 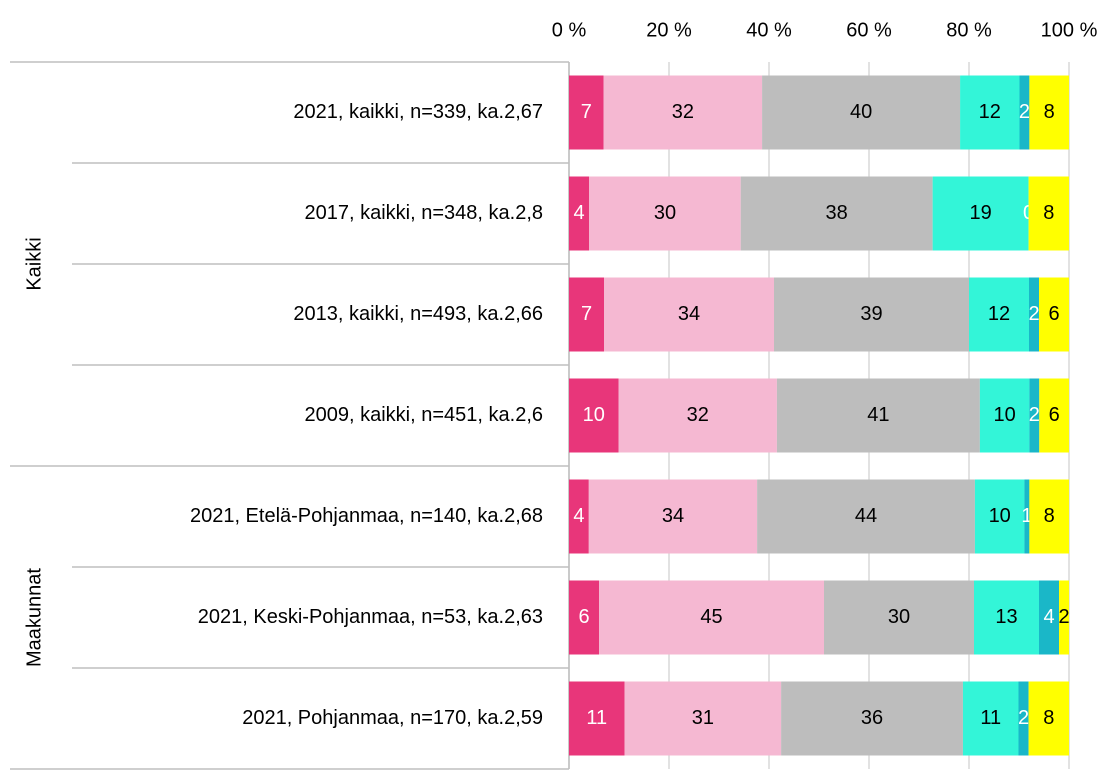 I want to click on data-label: 39, so click(x=871, y=314).